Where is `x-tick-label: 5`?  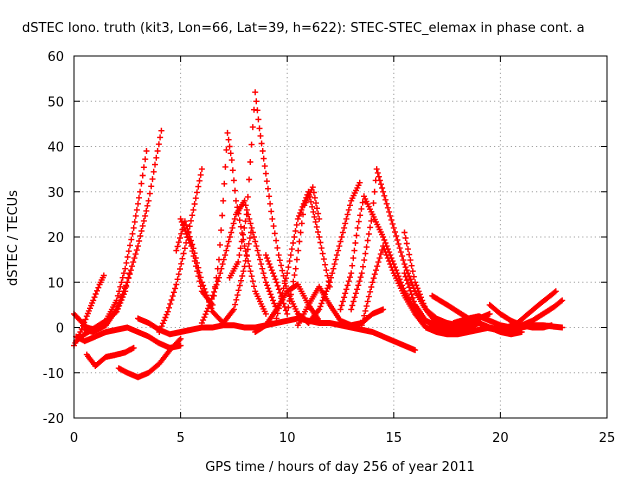
x-tick-label: 5 is located at coordinates (180, 438).